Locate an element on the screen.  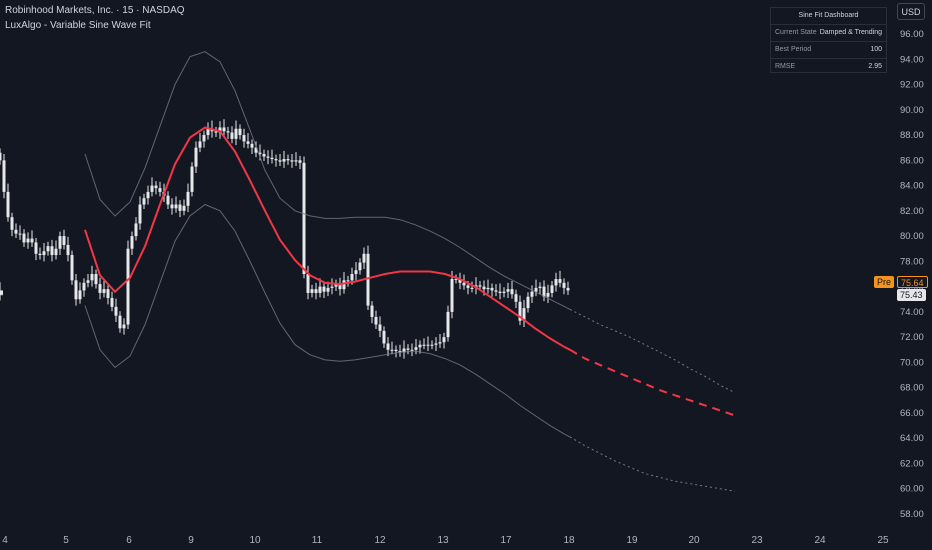
y-tick-label: 88.00 is located at coordinates (912, 135).